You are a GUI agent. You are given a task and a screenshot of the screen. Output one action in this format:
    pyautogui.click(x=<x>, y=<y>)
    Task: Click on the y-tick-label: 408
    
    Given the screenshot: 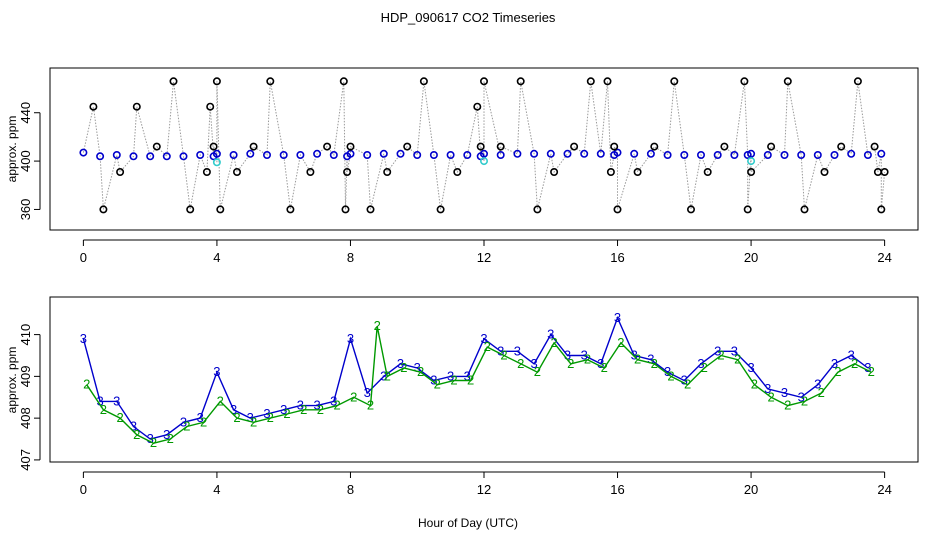 What is the action you would take?
    pyautogui.click(x=25, y=418)
    